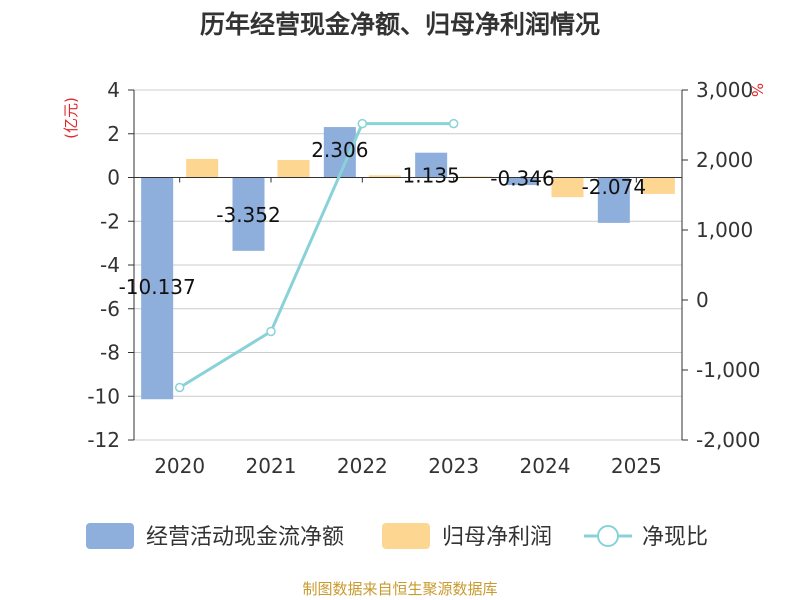 The image size is (800, 600). What do you see at coordinates (362, 466) in the screenshot?
I see `x-tick-label: 2022` at bounding box center [362, 466].